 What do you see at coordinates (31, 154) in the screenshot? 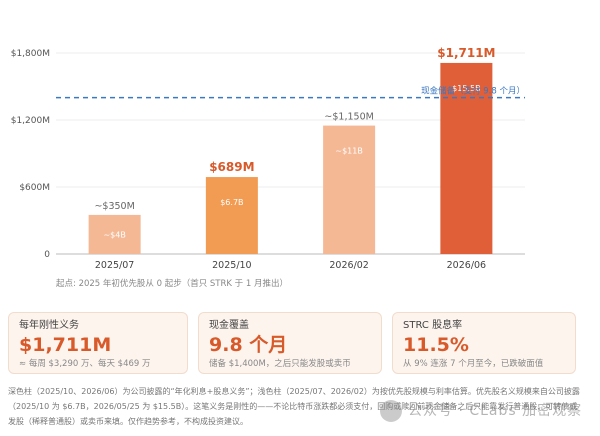
I see `y-axis-ticks: 0 $600M $1,200M $1,800M` at bounding box center [31, 154].